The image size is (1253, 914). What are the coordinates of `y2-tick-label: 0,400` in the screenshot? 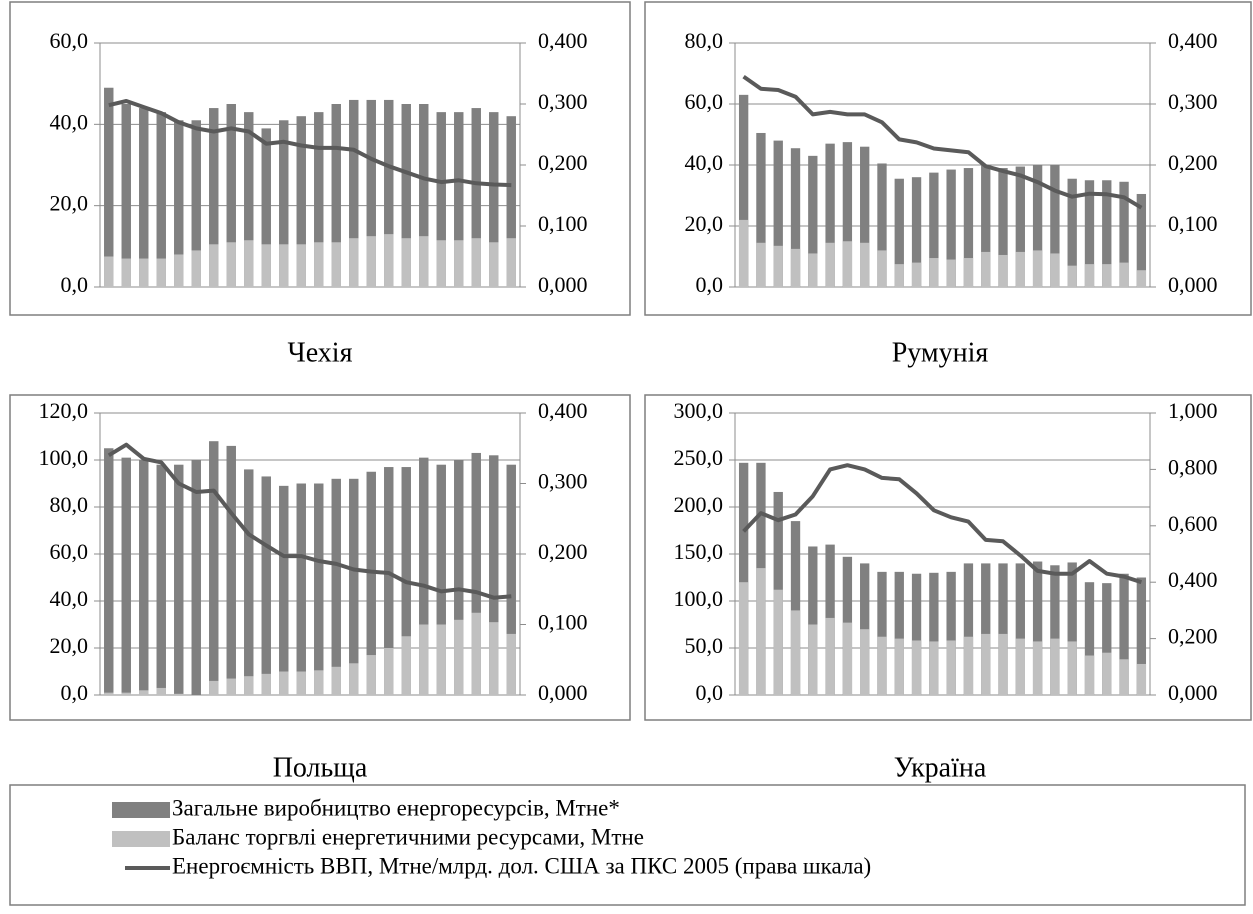 It's located at (1193, 579).